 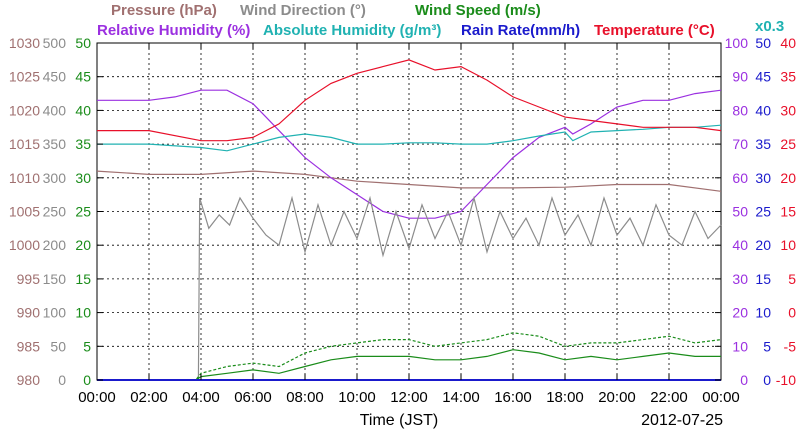 What do you see at coordinates (740, 212) in the screenshot?
I see `tick-label-relative-humidity: 50` at bounding box center [740, 212].